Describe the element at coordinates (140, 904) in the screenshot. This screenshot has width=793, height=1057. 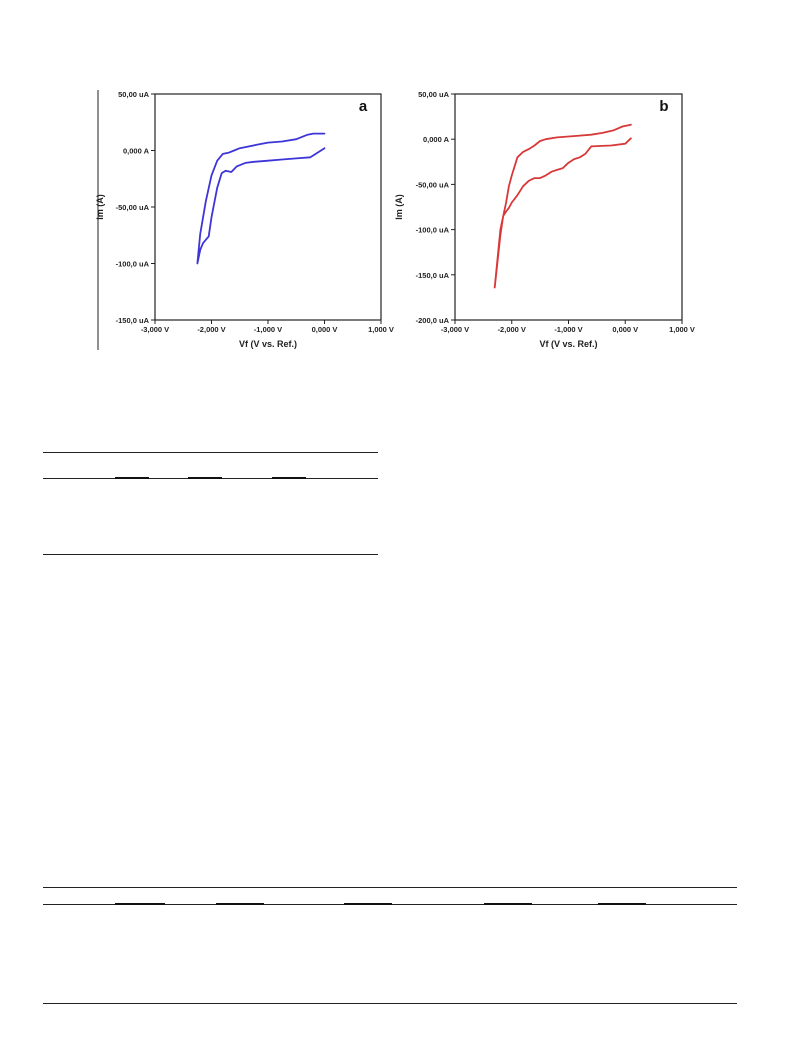
I see `table-column-rule-2a` at that location.